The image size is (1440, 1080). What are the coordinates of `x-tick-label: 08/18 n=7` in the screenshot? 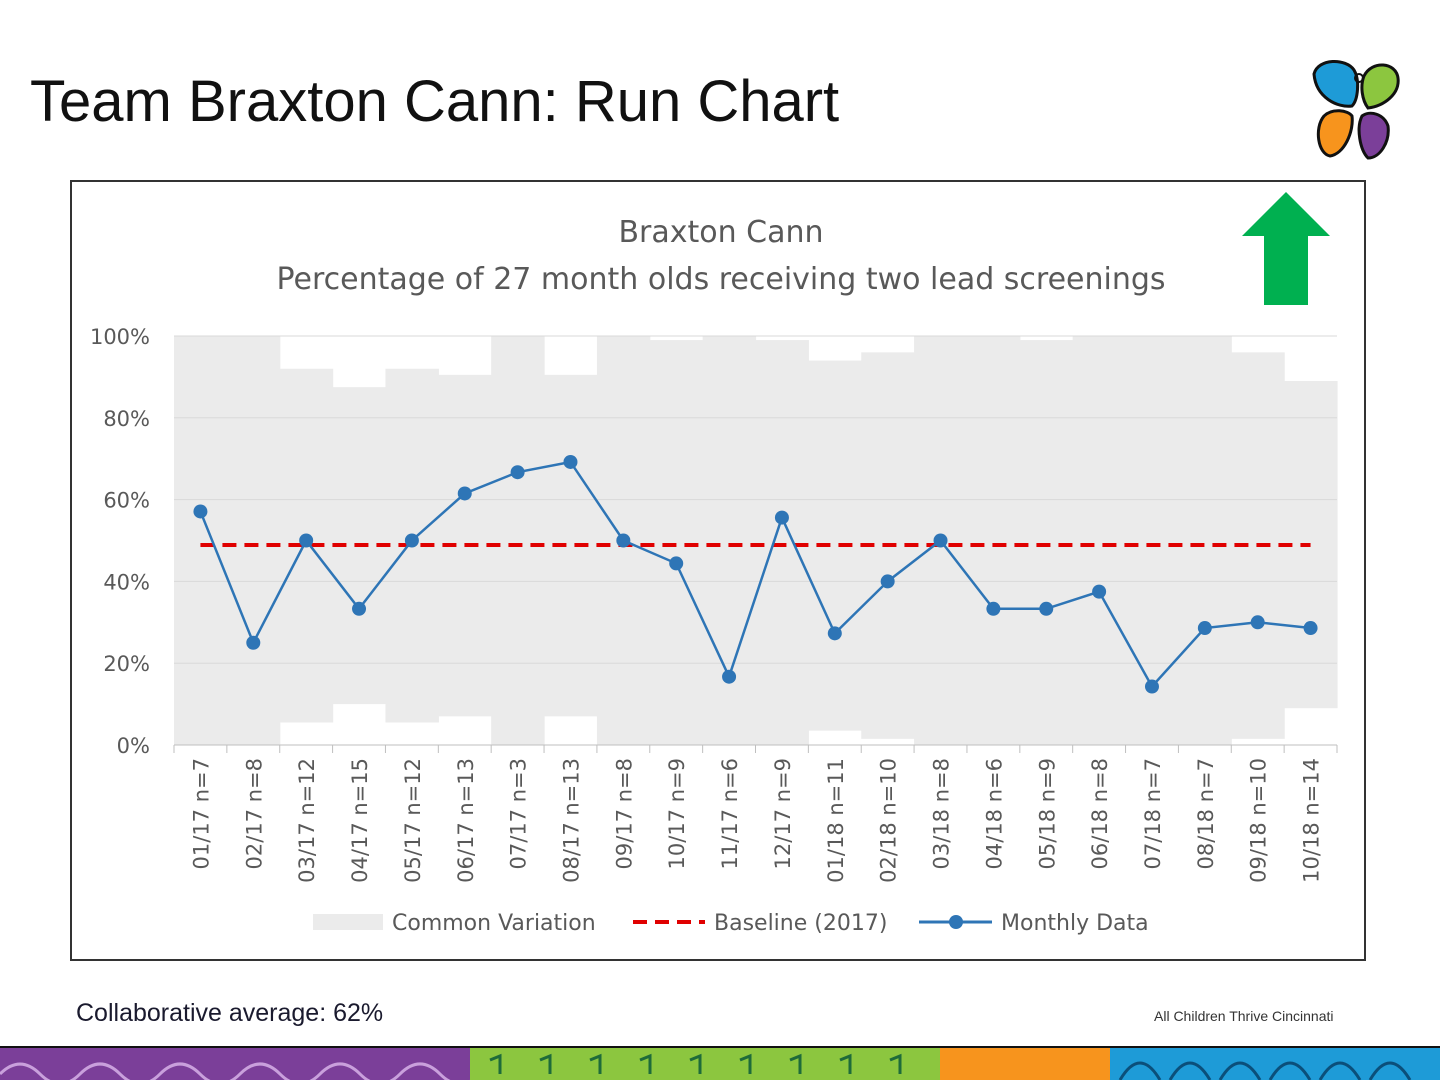 It's located at (1206, 813).